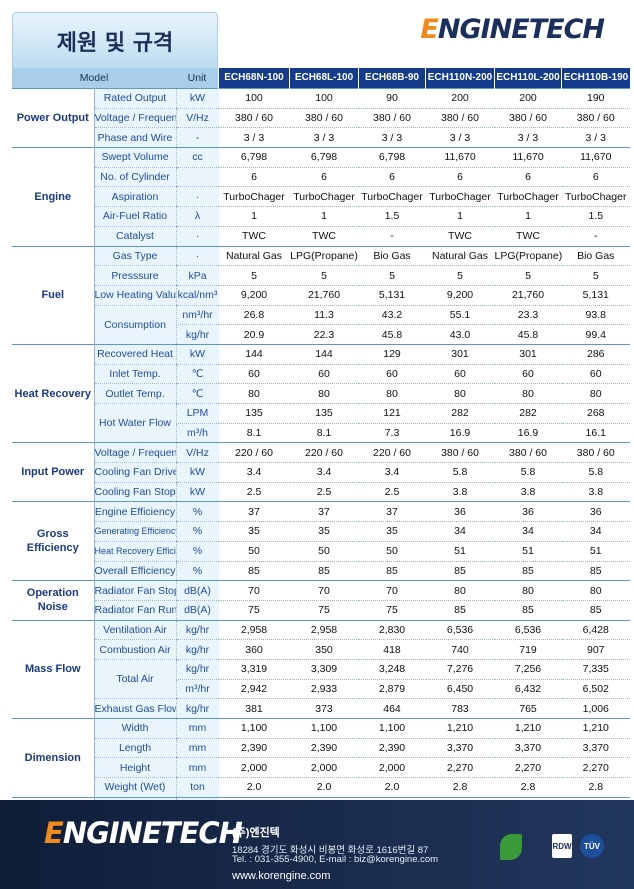 Image resolution: width=634 pixels, height=889 pixels. Describe the element at coordinates (595, 216) in the screenshot. I see `value: 1.5` at that location.